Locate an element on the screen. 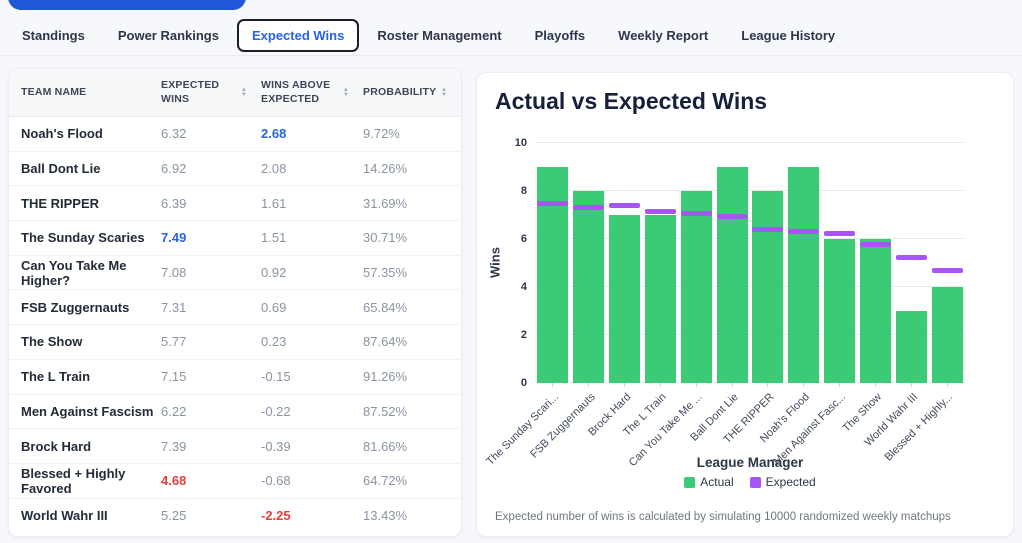 The width and height of the screenshot is (1022, 543). column-header-label: PROBABILITY is located at coordinates (400, 91).